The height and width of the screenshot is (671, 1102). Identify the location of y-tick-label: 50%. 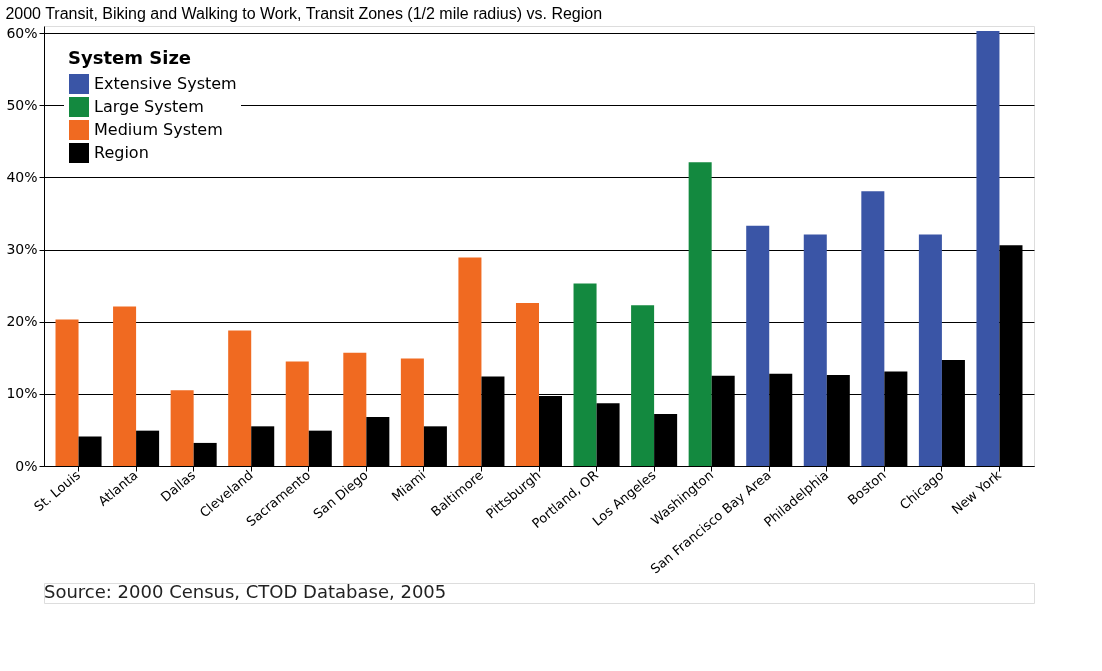
(22, 104).